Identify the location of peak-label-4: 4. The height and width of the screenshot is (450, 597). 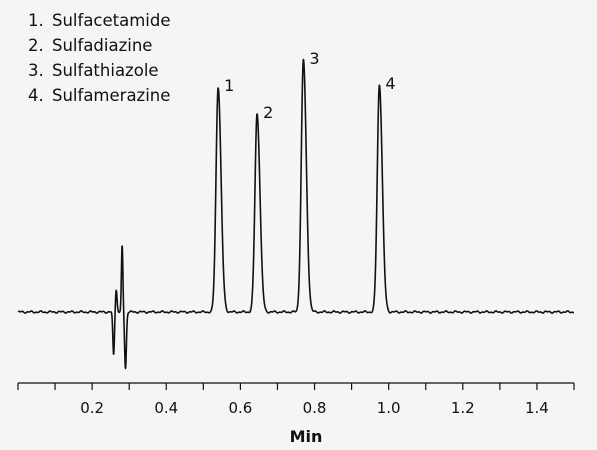
(390, 83).